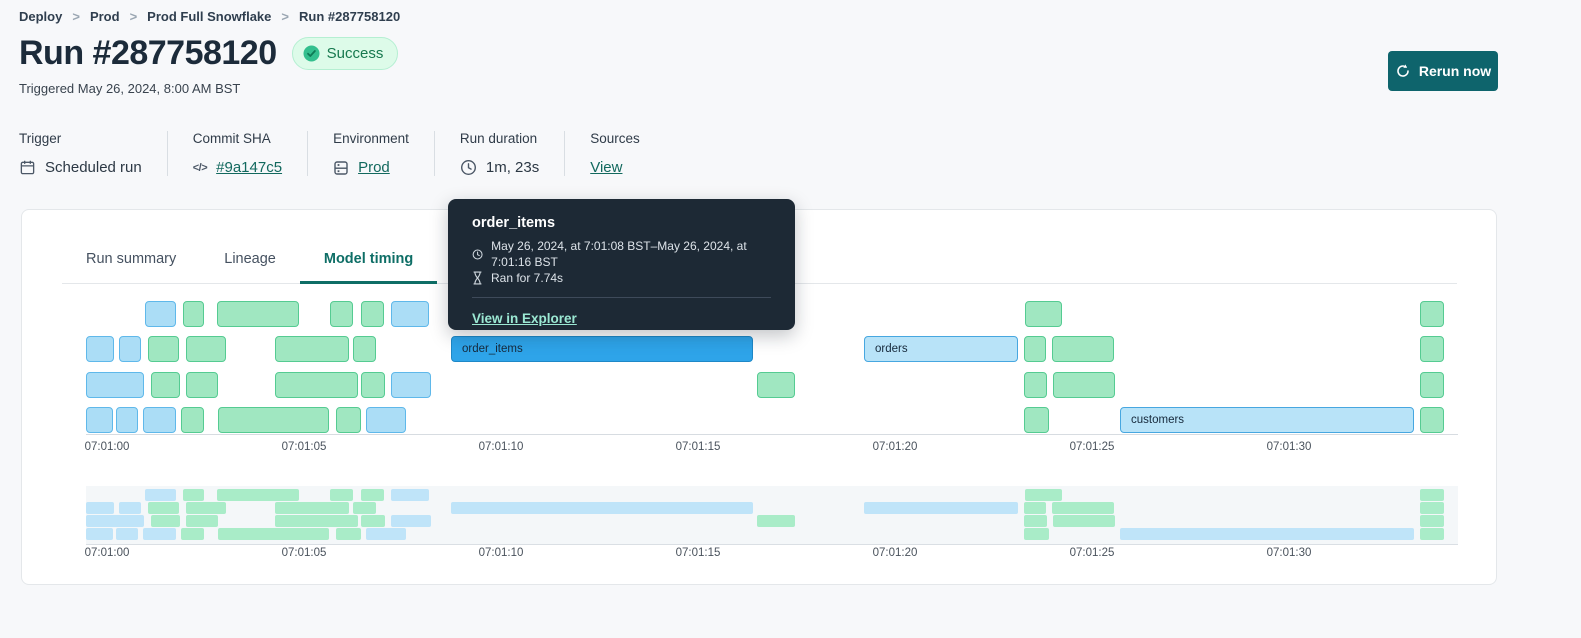  What do you see at coordinates (371, 153) in the screenshot?
I see `meta-environment: Environment Prod` at bounding box center [371, 153].